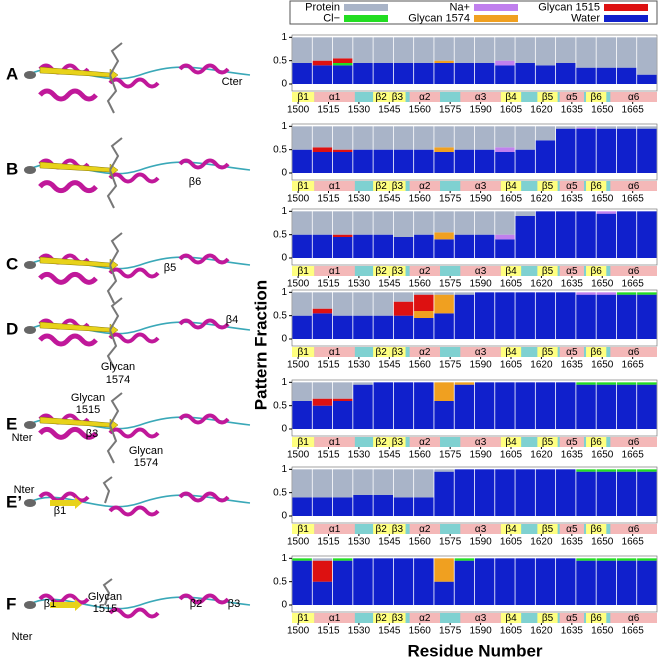 Image resolution: width=660 pixels, height=669 pixels. Describe the element at coordinates (11, 423) in the screenshot. I see `panel-letter: E` at that location.